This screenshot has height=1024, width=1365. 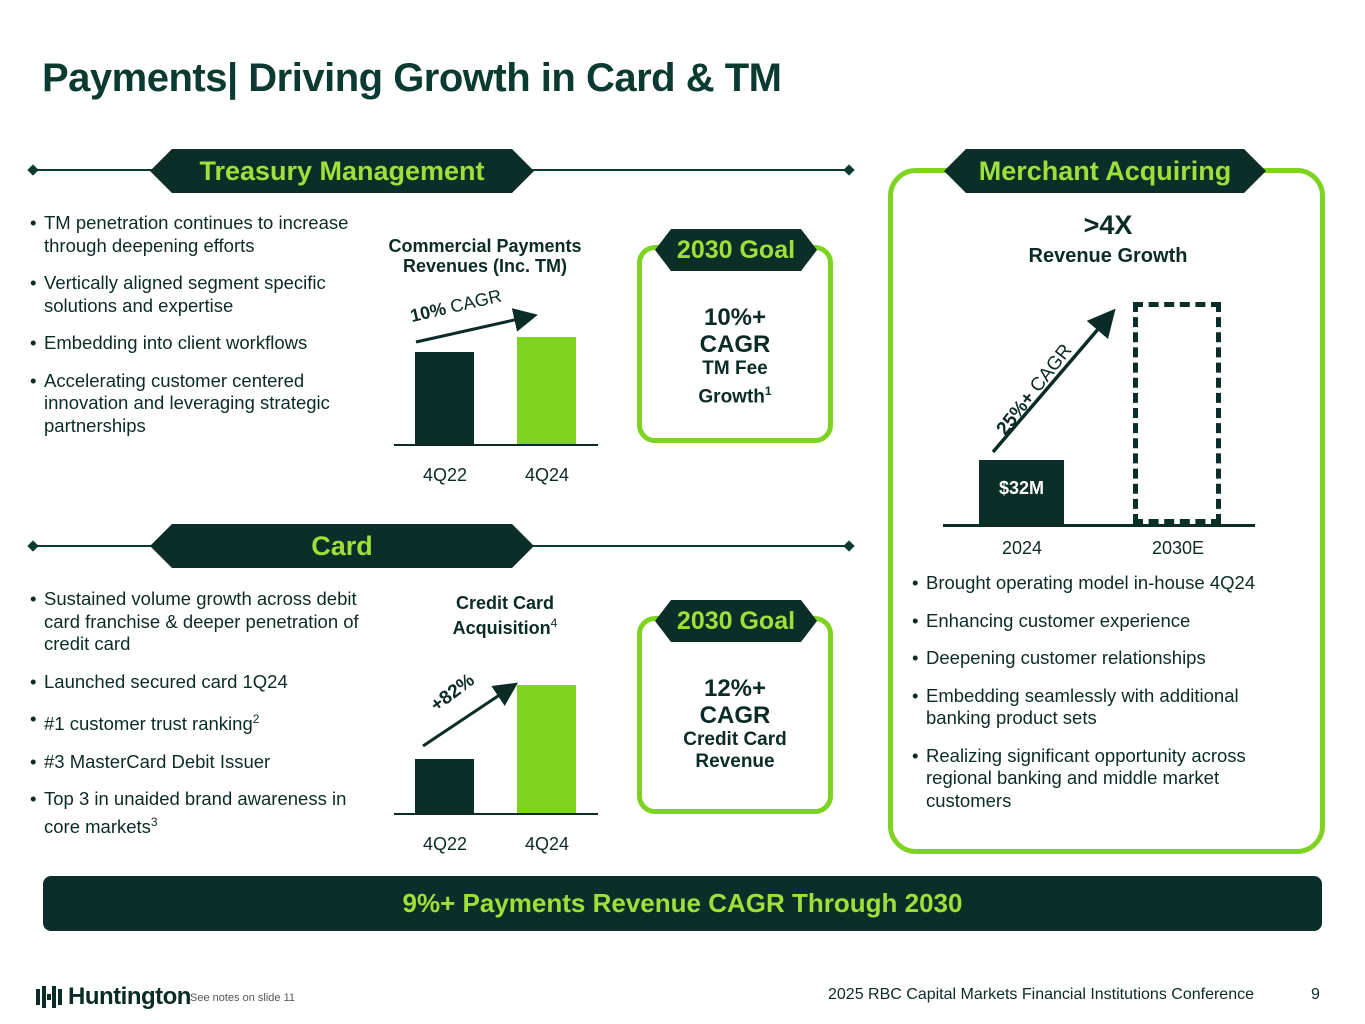 I want to click on card-goal-text: 12%+ CAGR Credit Card Revenue, so click(x=735, y=724).